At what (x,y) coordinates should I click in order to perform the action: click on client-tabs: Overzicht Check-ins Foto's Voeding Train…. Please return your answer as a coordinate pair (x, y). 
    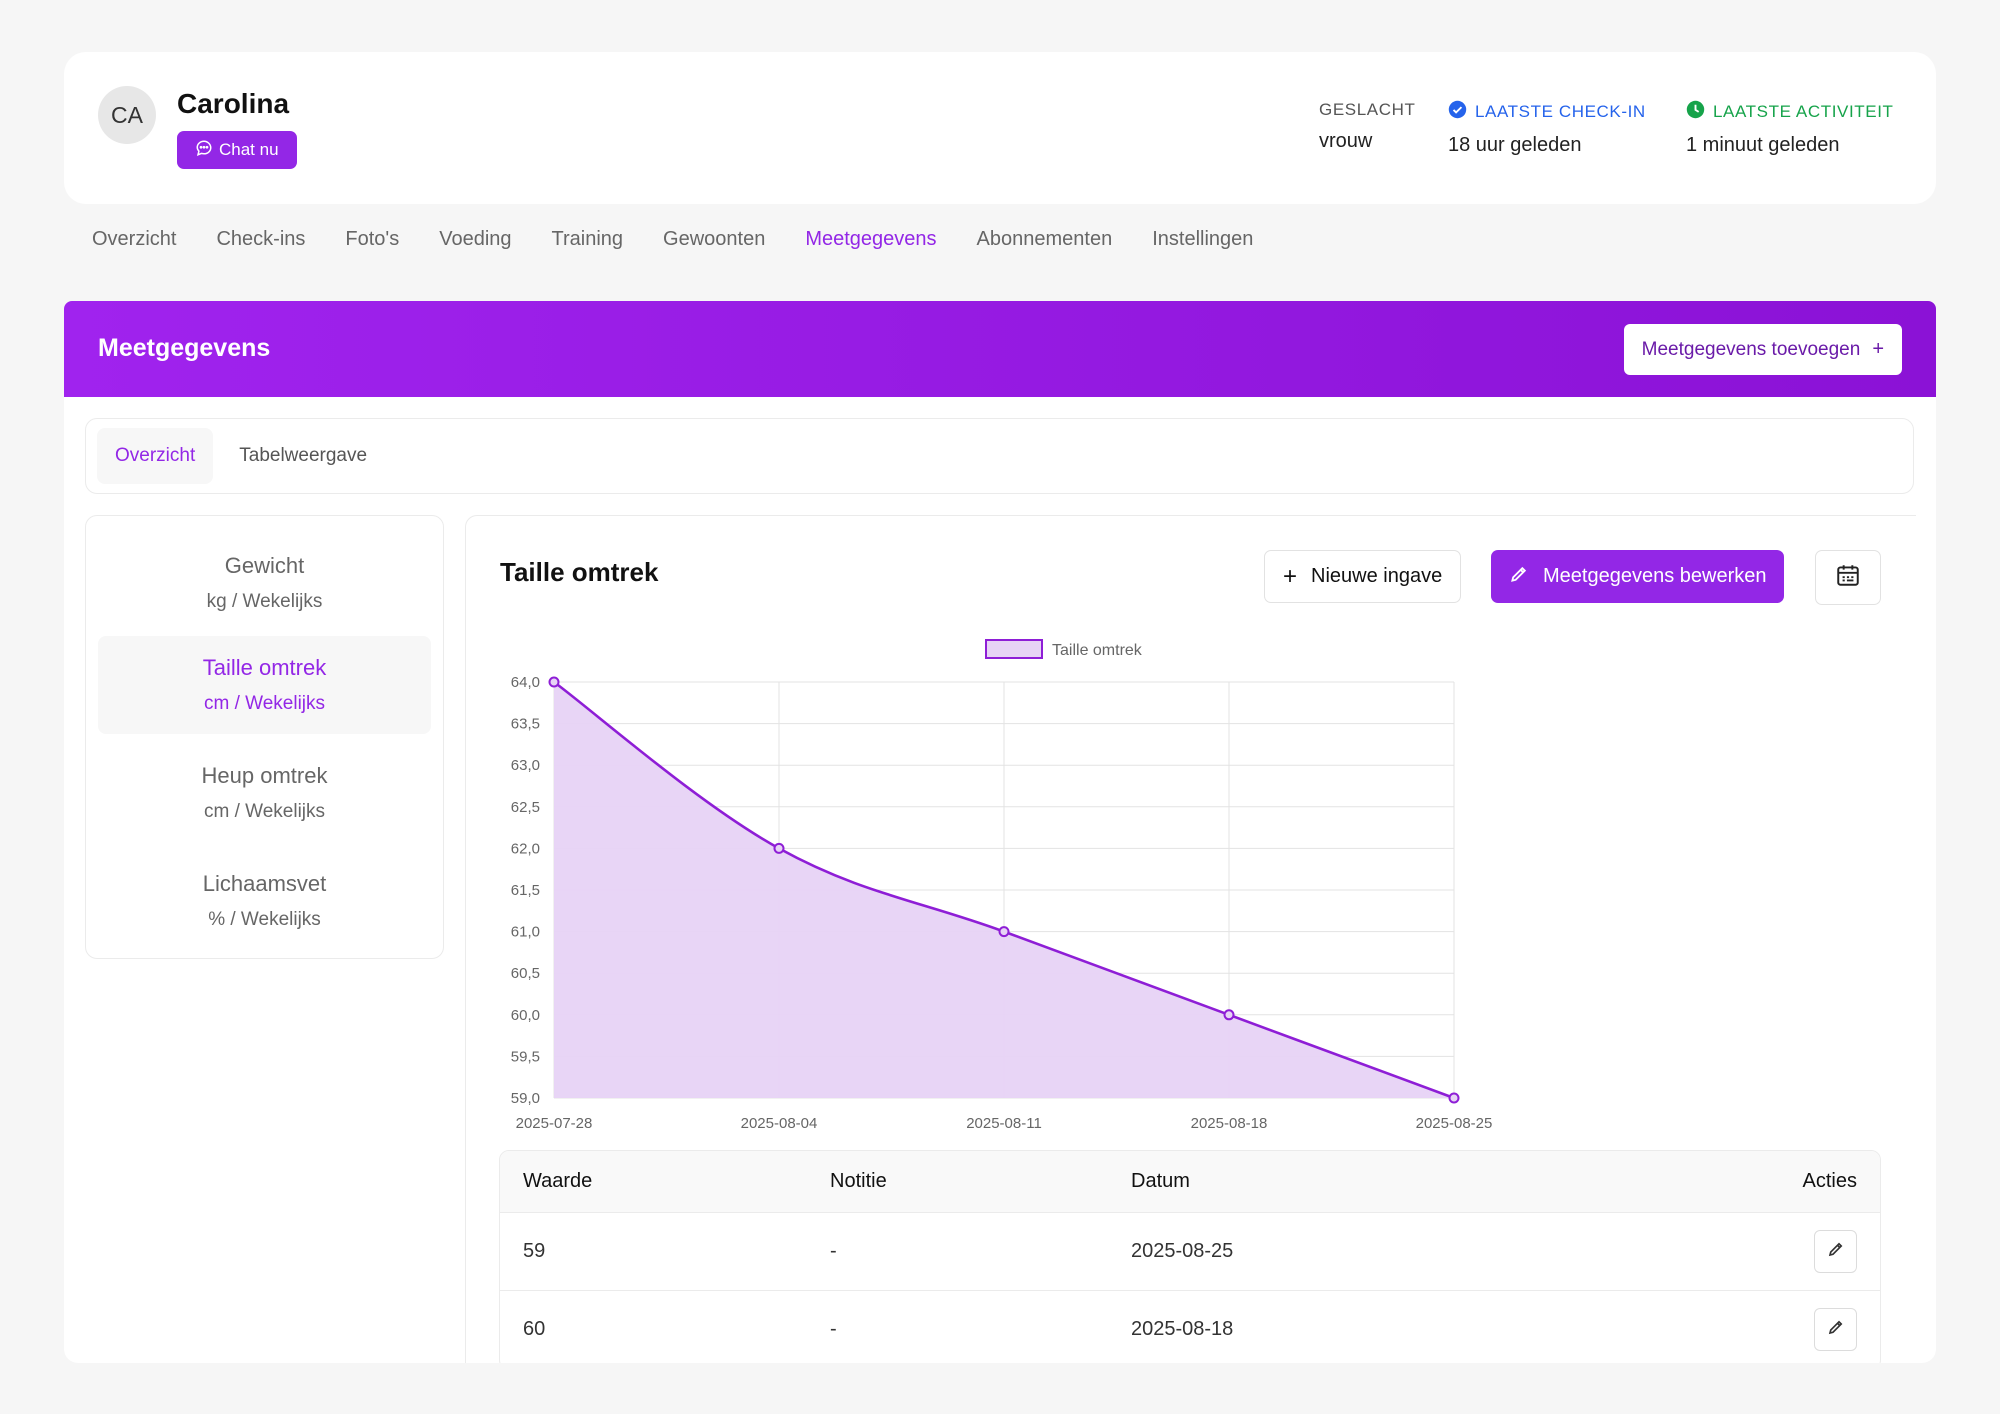
    Looking at the image, I should click on (672, 239).